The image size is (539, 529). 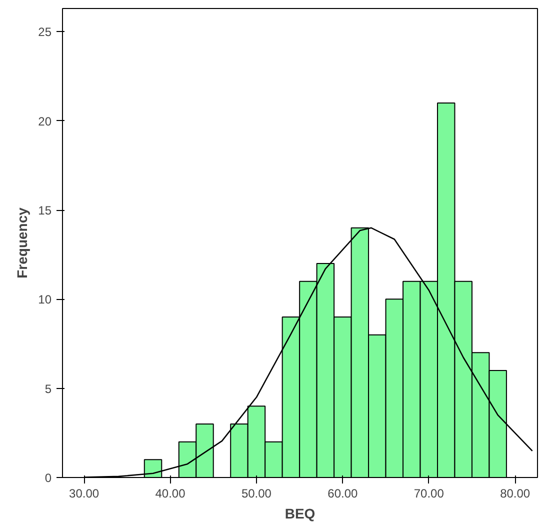 What do you see at coordinates (22, 242) in the screenshot?
I see `y-axis-title: Frequency` at bounding box center [22, 242].